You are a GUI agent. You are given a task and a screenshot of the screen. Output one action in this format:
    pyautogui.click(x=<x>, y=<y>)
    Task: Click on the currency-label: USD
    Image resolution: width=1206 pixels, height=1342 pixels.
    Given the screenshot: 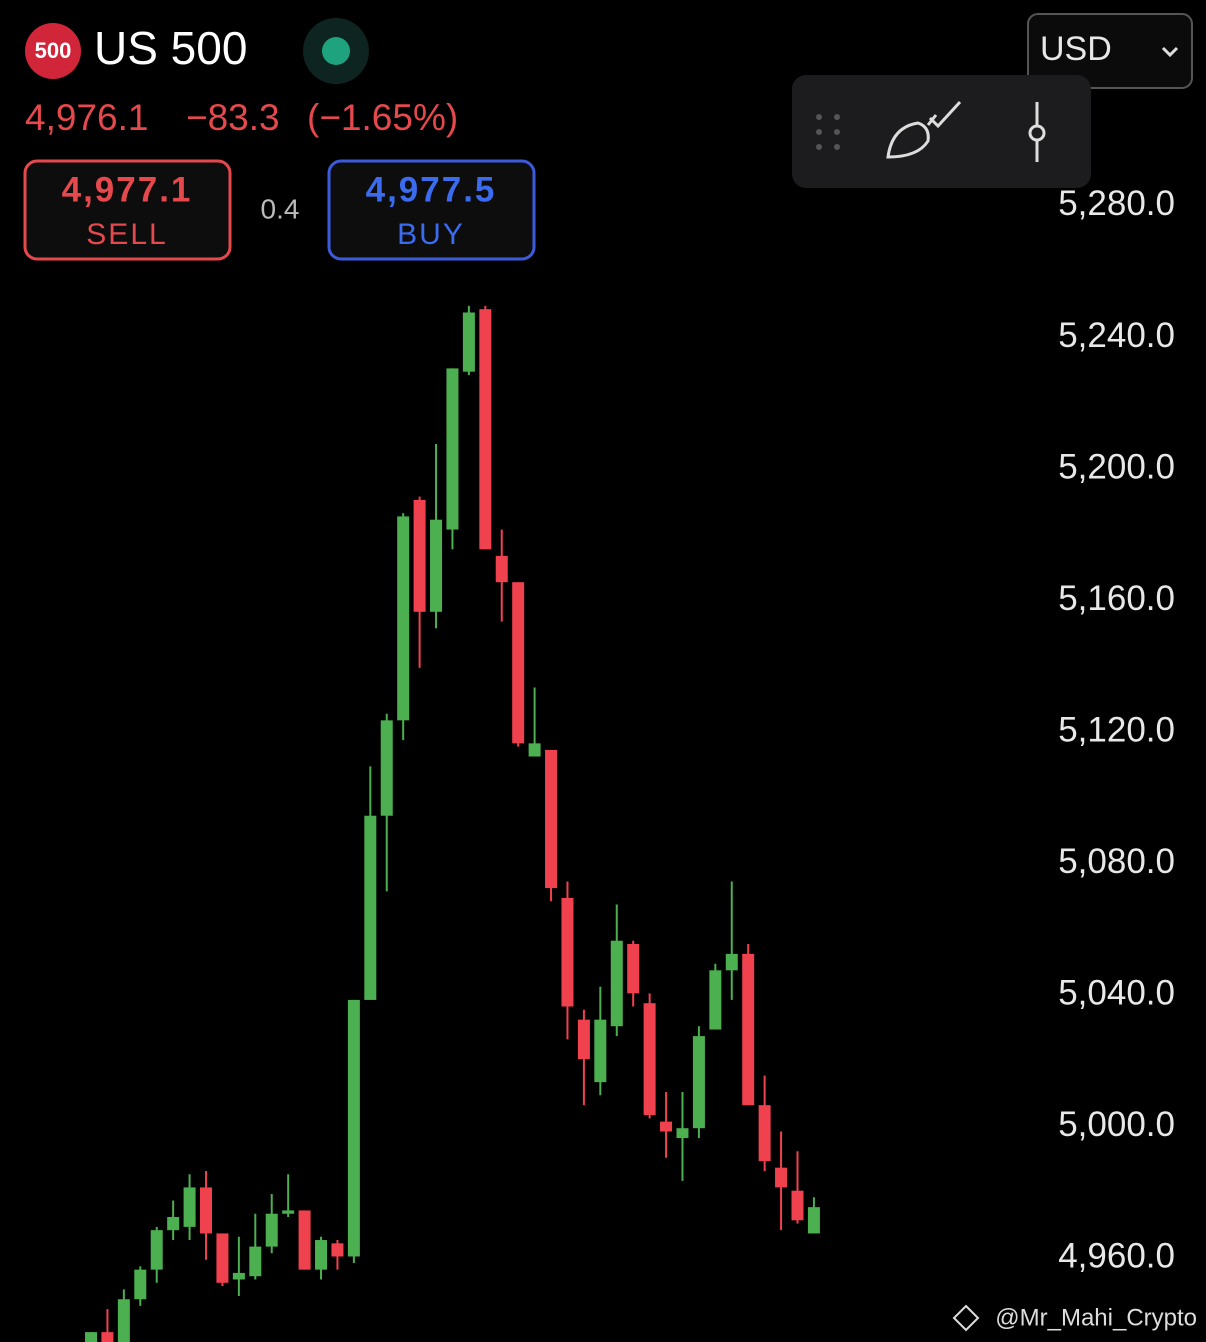 What is the action you would take?
    pyautogui.click(x=1076, y=49)
    